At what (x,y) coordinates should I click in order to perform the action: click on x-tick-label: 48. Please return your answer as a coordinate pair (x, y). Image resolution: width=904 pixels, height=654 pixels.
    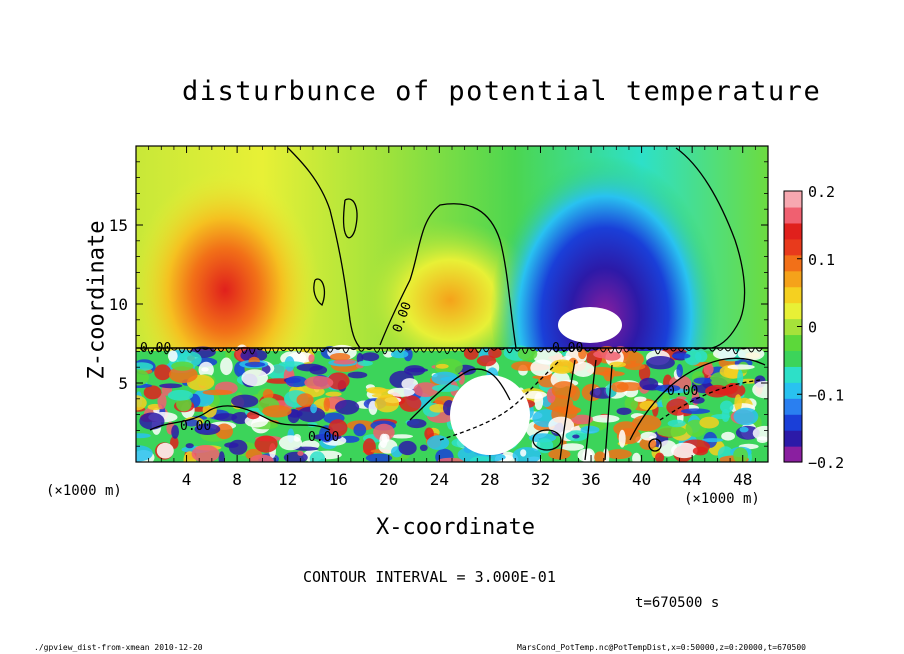
    Looking at the image, I should click on (742, 479).